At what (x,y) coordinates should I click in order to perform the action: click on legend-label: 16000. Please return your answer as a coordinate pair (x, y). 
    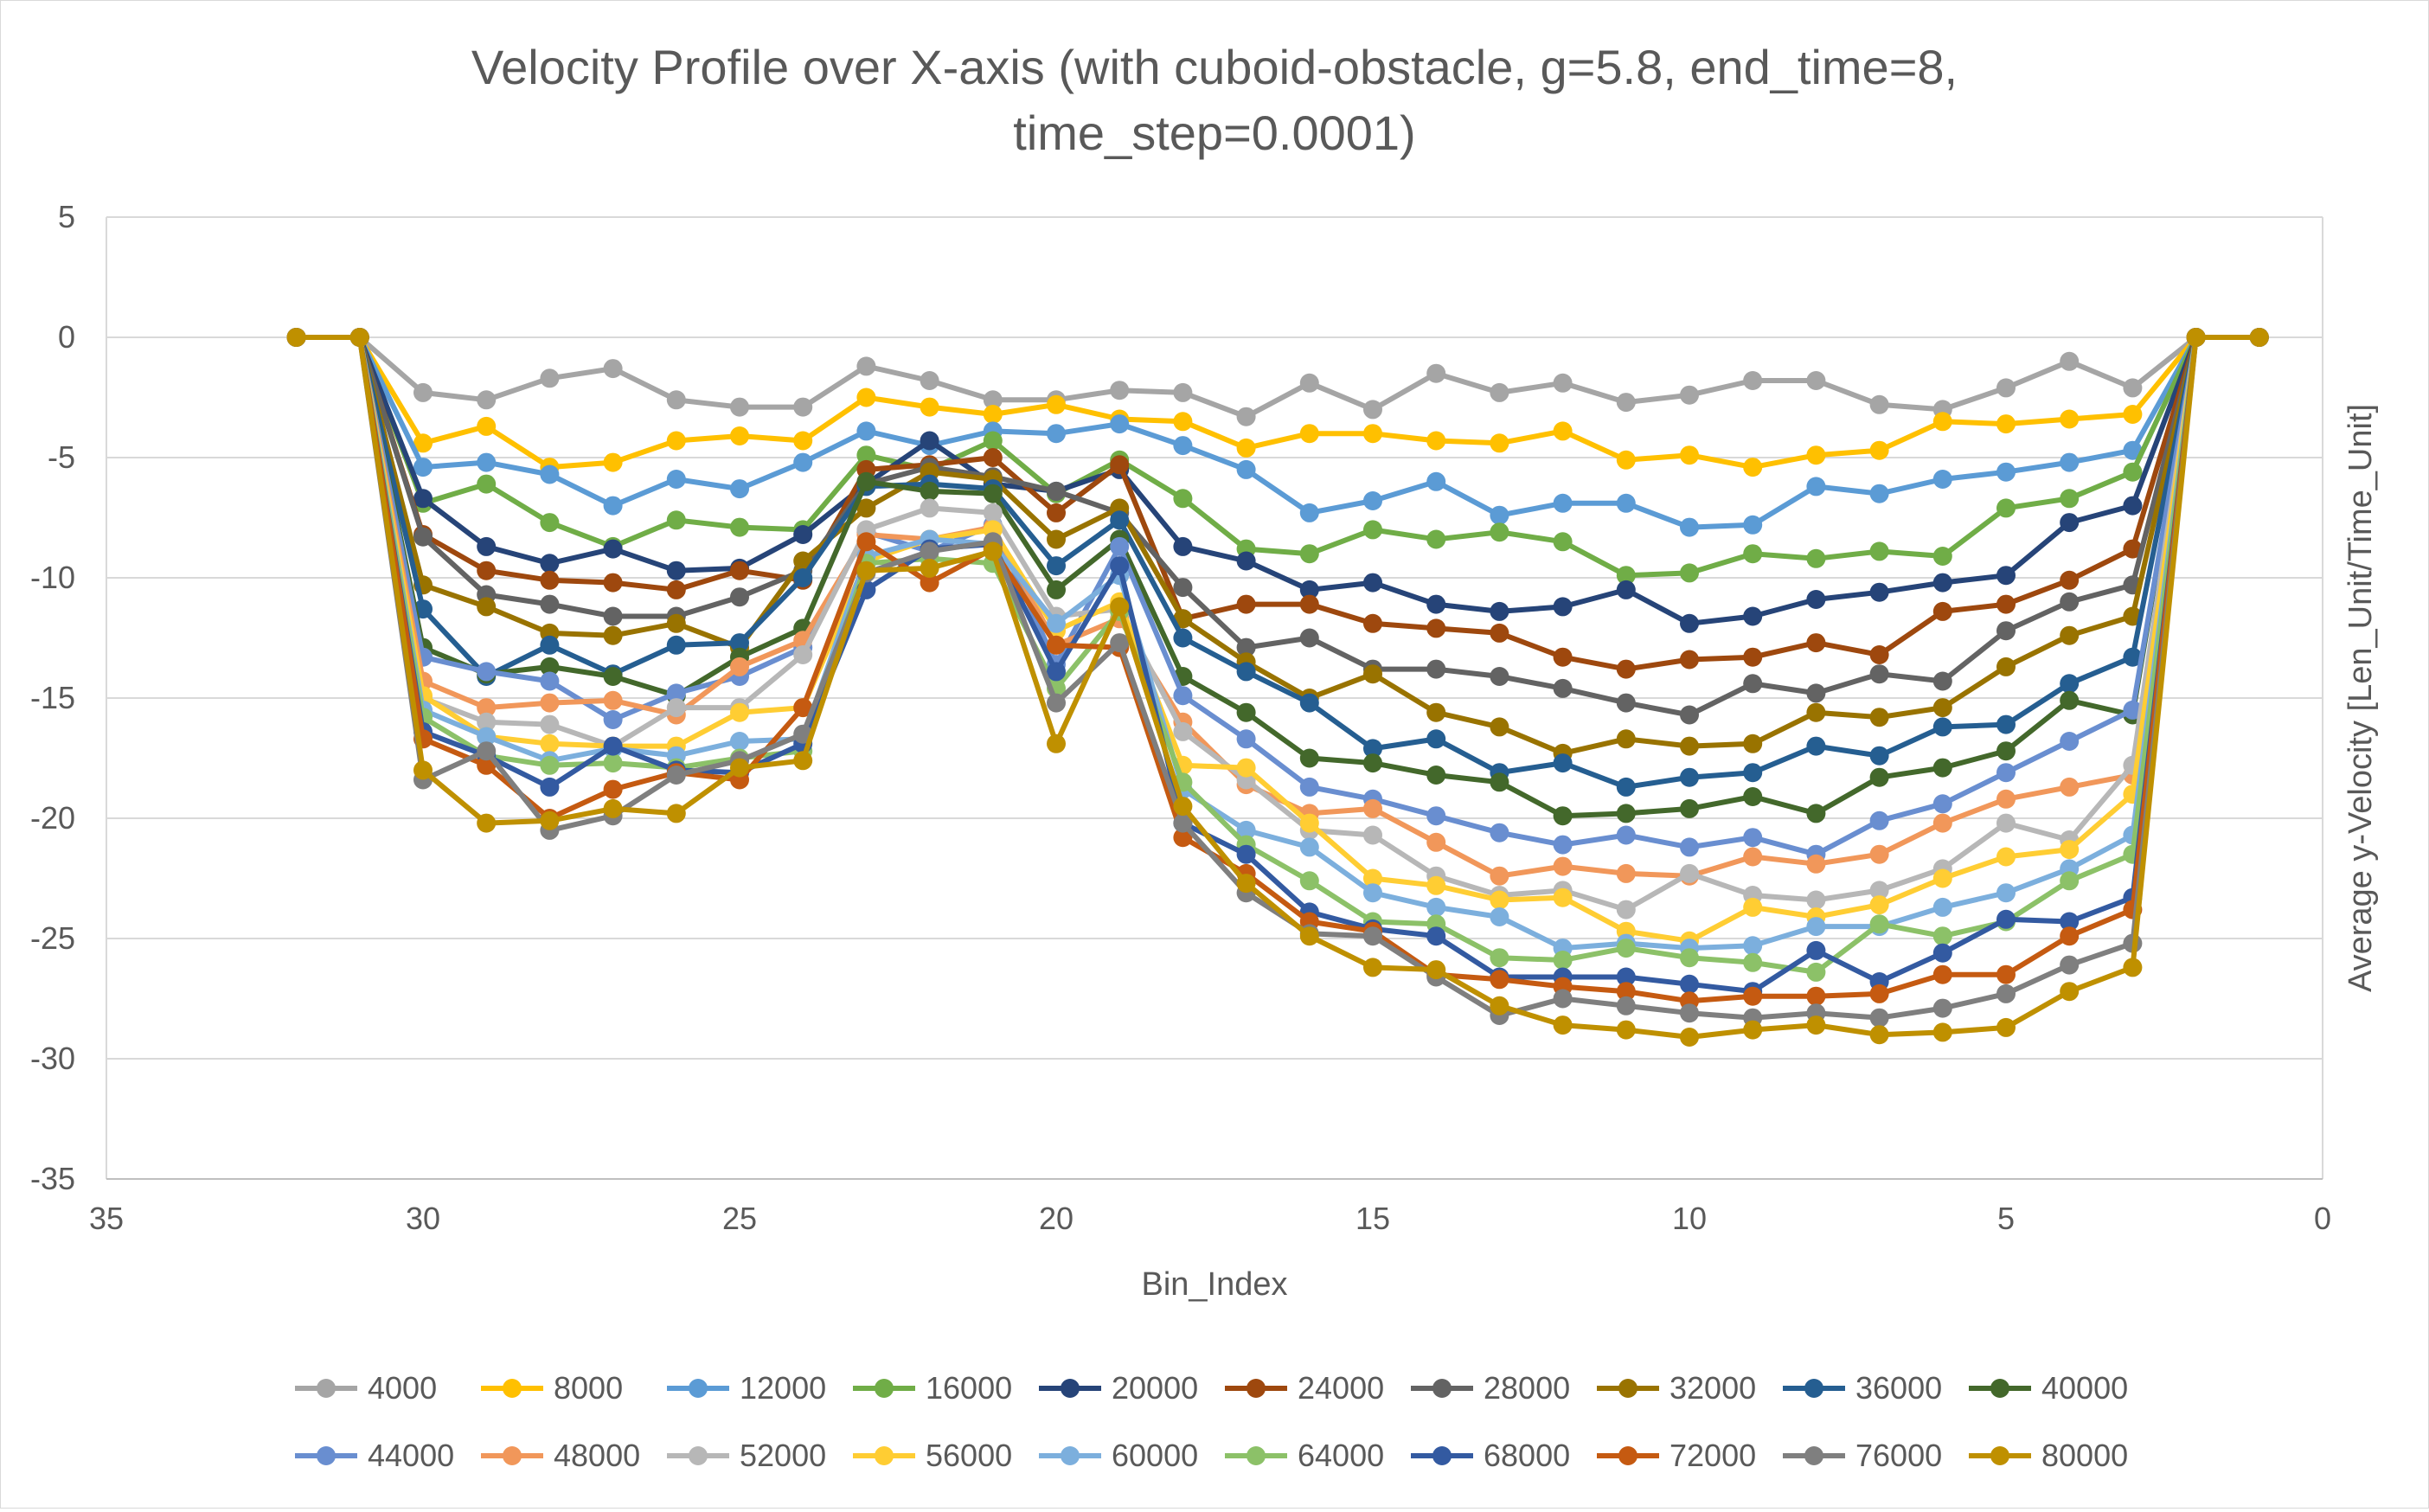
    Looking at the image, I should click on (969, 1388).